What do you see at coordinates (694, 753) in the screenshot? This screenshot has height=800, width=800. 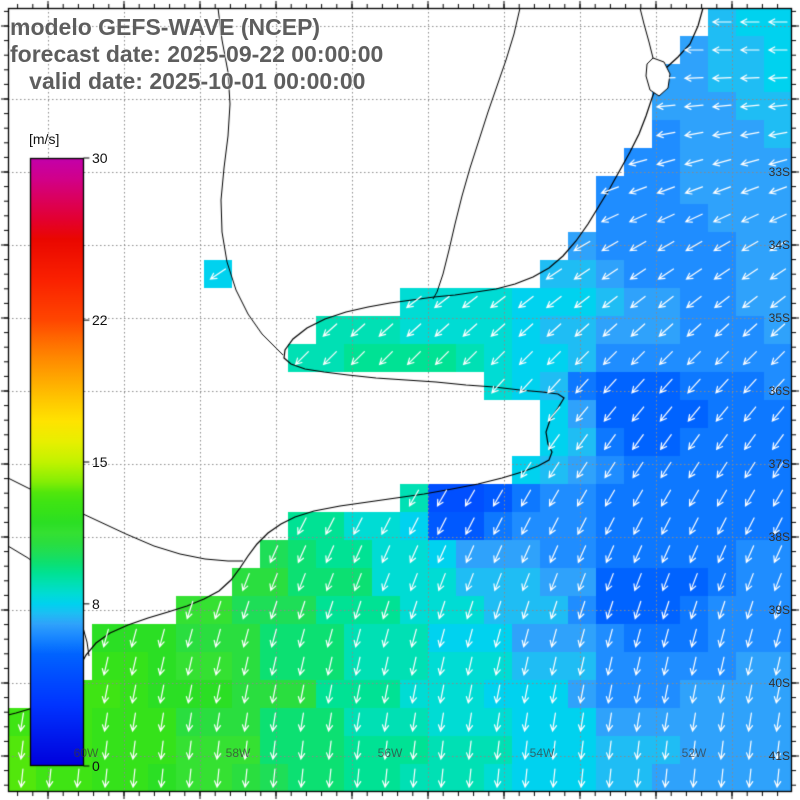 I see `lon-label-52W: 52W` at bounding box center [694, 753].